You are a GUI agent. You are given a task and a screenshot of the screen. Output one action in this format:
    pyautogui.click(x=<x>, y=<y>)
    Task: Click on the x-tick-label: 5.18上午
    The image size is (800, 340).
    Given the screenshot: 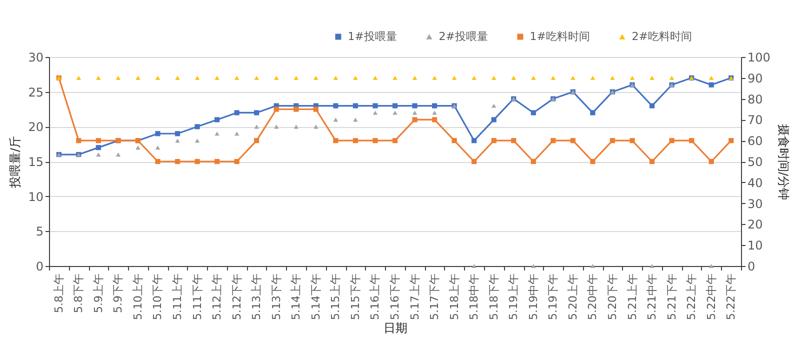 What is the action you would take?
    pyautogui.click(x=454, y=297)
    